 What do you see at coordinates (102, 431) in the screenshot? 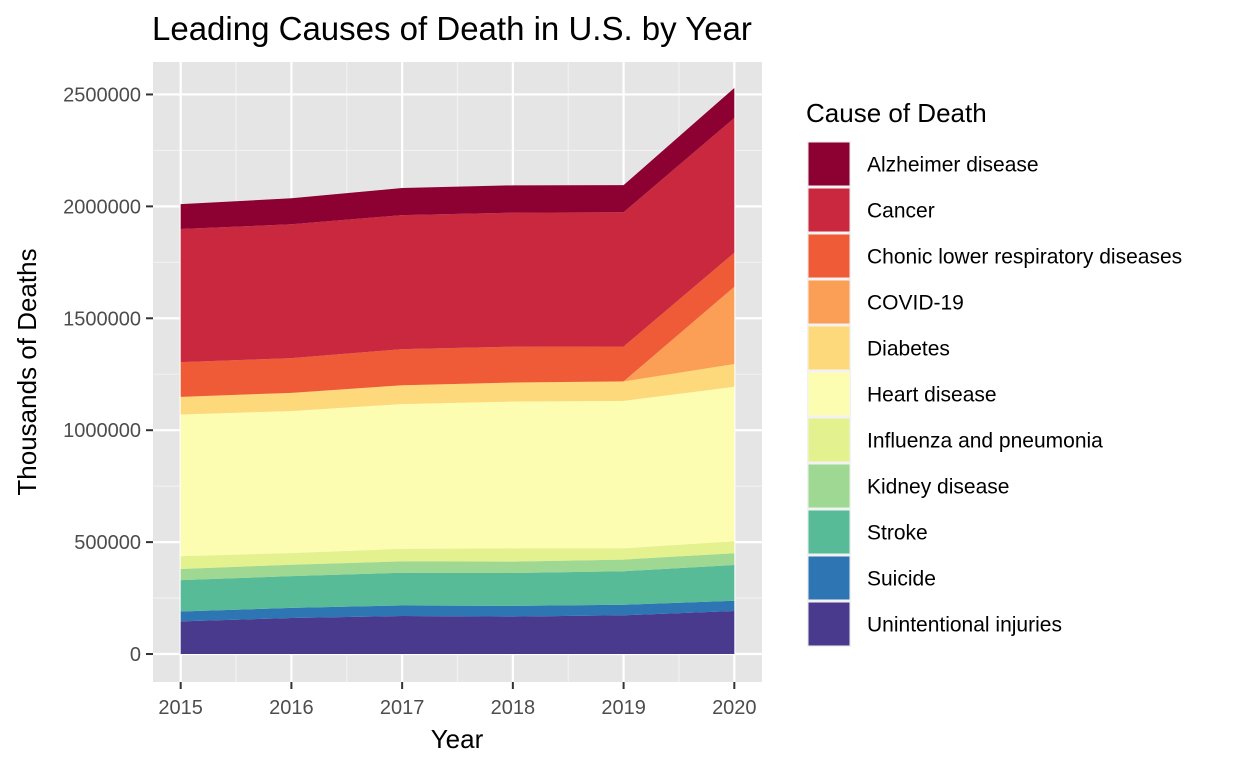
I see `y-tick-label: 1000000` at bounding box center [102, 431].